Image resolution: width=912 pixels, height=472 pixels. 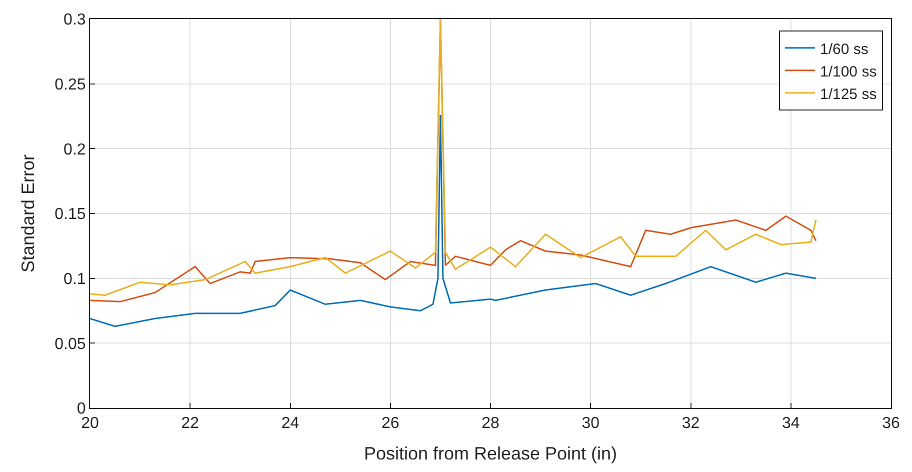 I want to click on legend-label: 1/125 ss, so click(x=848, y=94).